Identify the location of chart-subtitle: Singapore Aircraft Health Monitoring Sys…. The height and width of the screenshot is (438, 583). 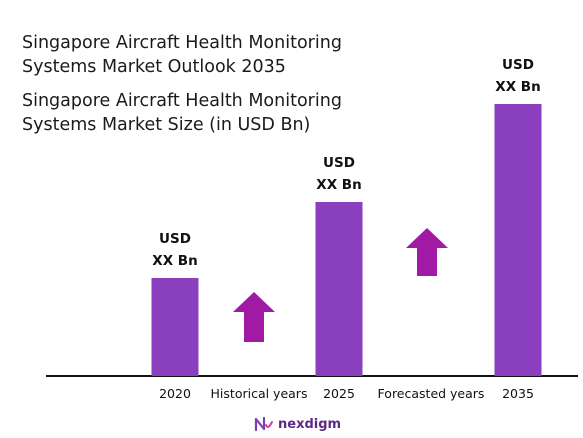
(182, 113).